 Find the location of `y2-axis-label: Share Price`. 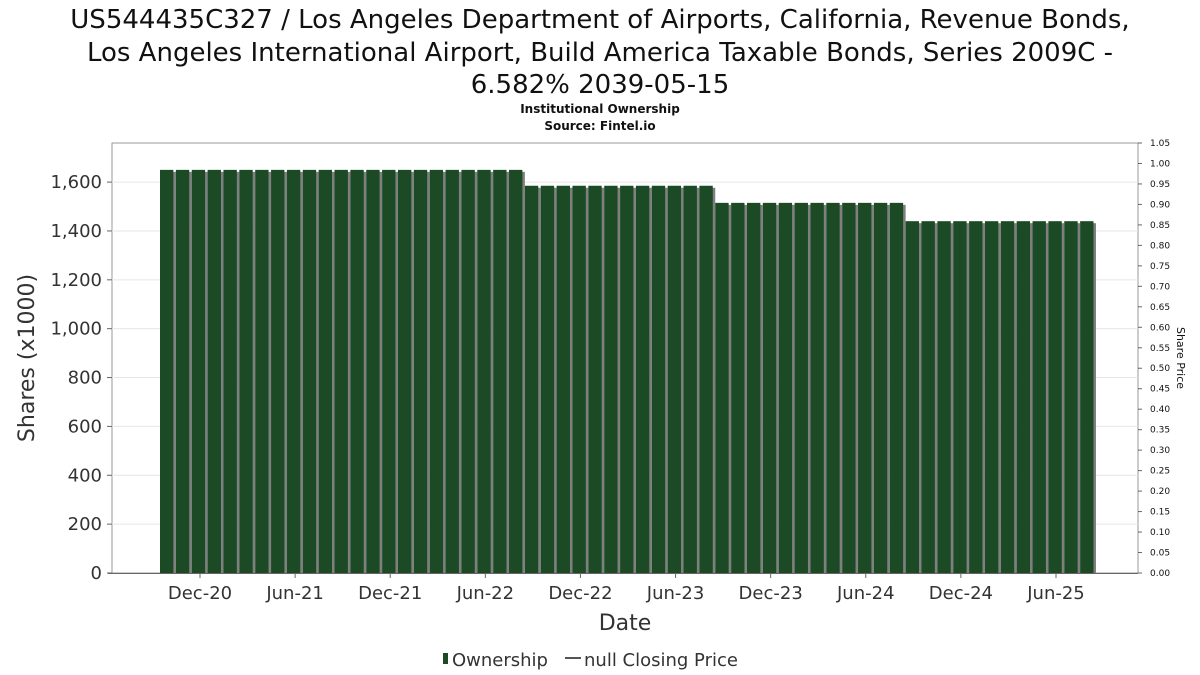

y2-axis-label: Share Price is located at coordinates (1180, 358).